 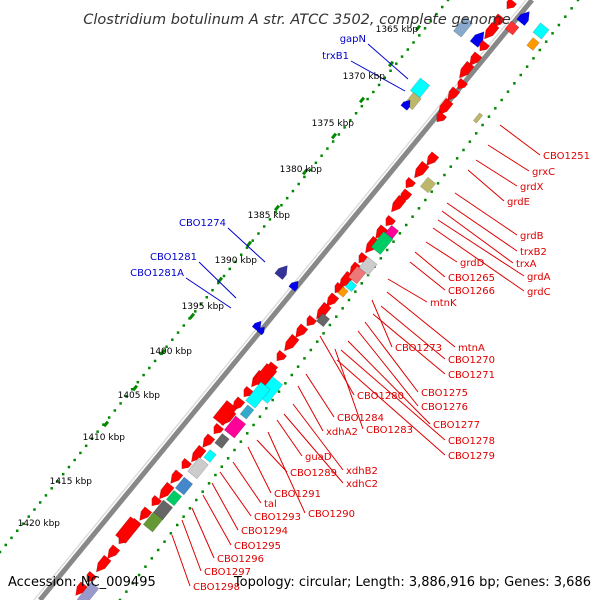 I want to click on gene-label-reverse: CBO1294, so click(x=264, y=531).